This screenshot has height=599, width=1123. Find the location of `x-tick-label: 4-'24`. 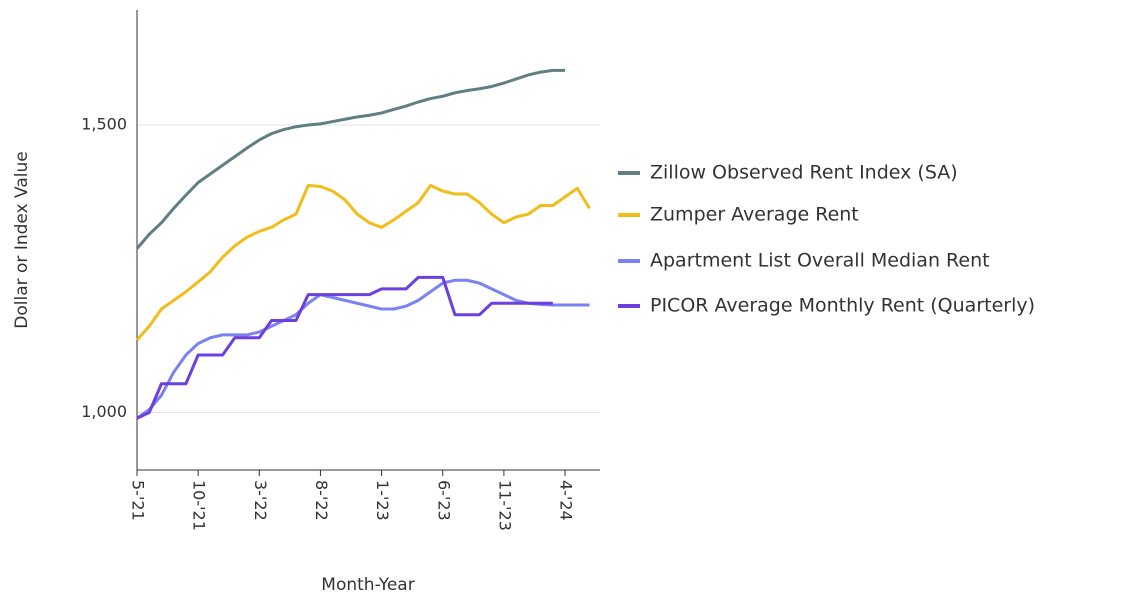

x-tick-label: 4-'24 is located at coordinates (566, 500).